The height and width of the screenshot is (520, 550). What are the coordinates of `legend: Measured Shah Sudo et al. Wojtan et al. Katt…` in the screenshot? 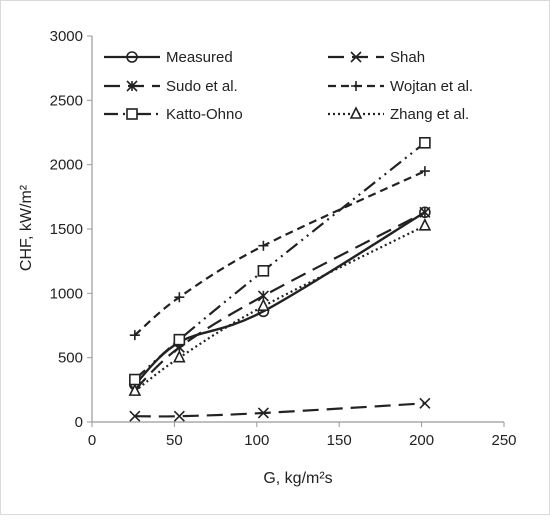 It's located at (288, 86).